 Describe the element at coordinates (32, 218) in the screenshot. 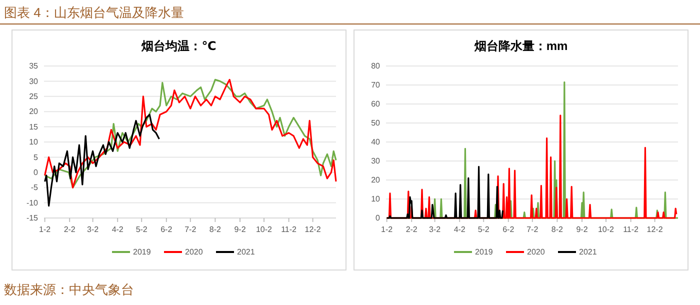

I see `y-tick-label: -15` at that location.